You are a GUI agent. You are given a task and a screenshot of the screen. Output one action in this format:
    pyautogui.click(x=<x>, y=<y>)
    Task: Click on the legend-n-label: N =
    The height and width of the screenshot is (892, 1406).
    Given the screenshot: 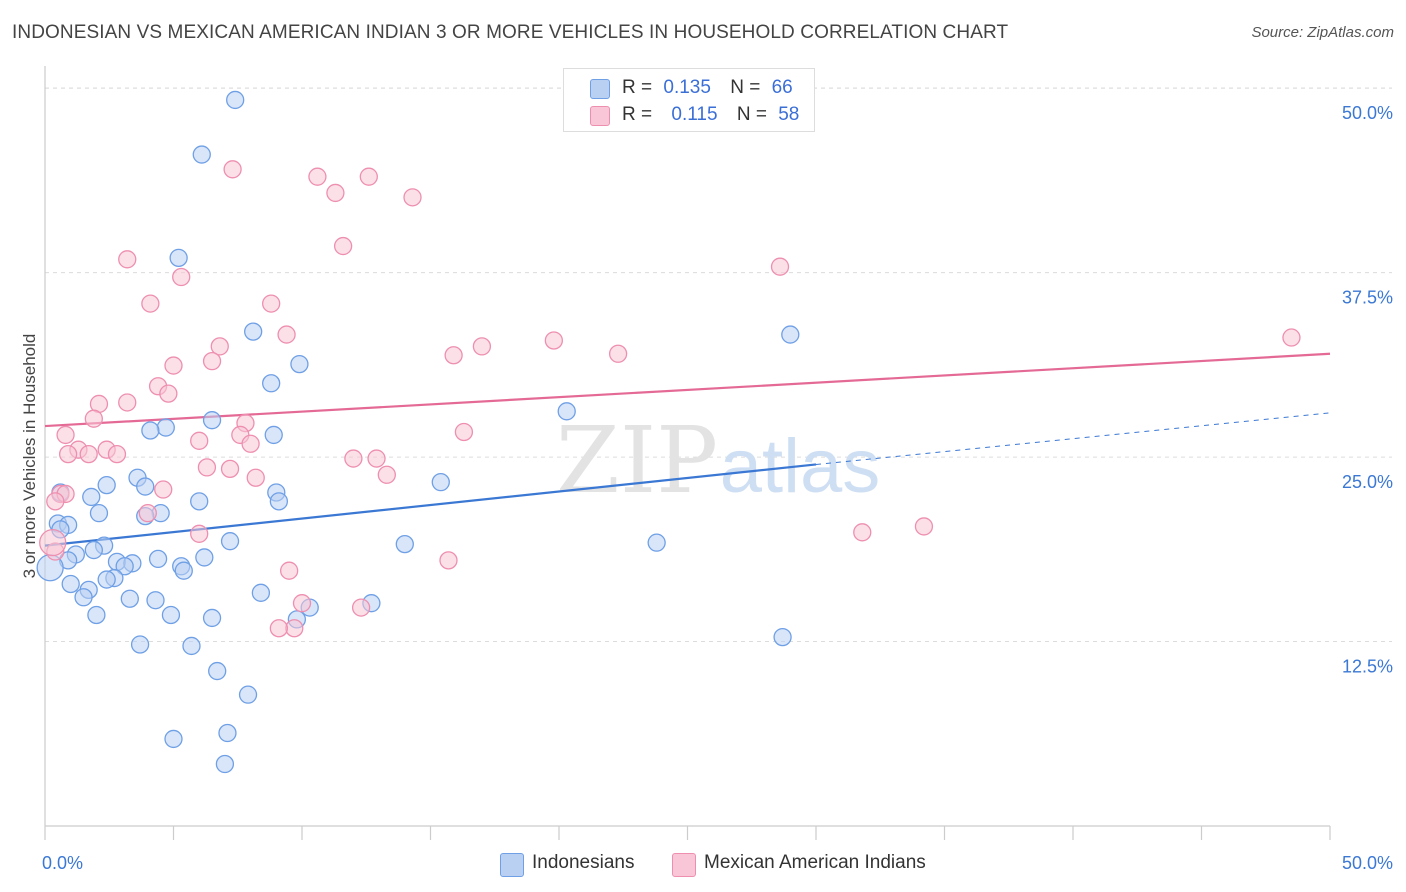 What is the action you would take?
    pyautogui.click(x=751, y=114)
    